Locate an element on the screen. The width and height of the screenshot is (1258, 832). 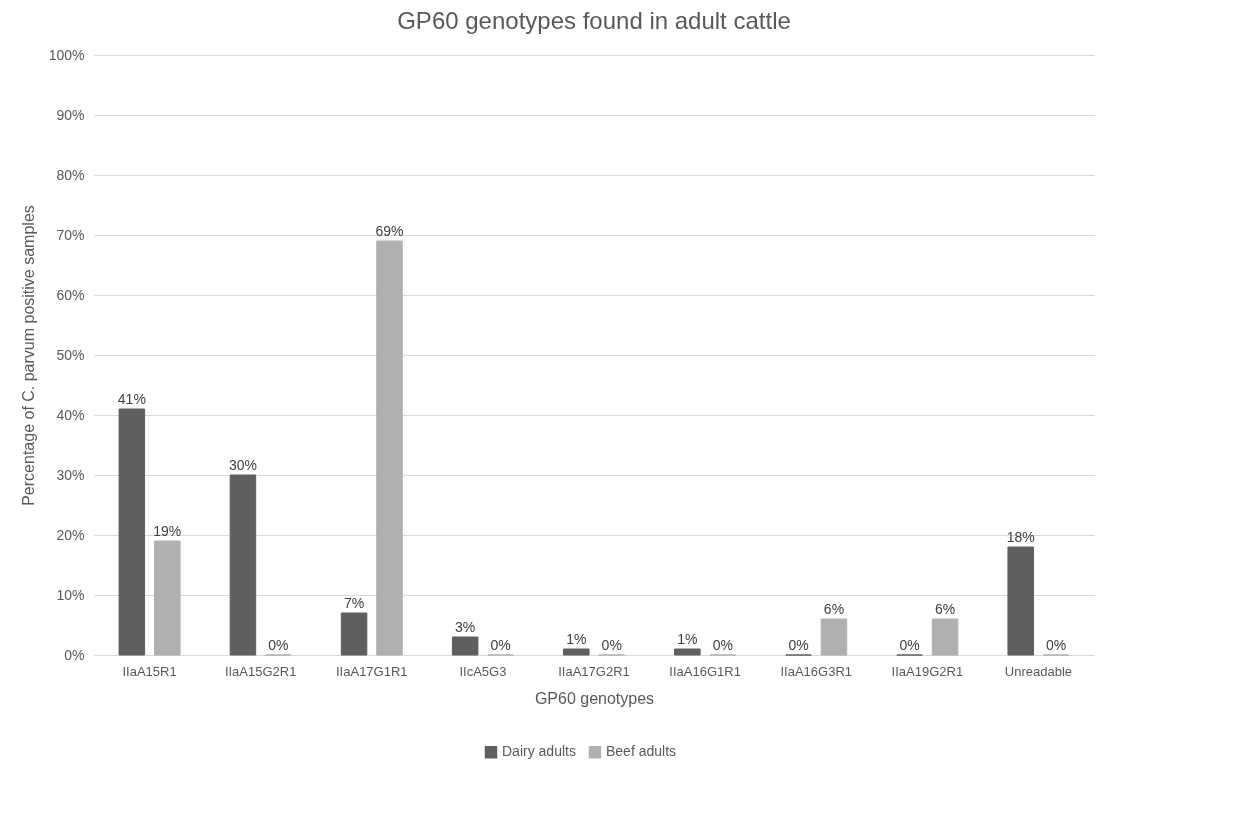
x-tick-label: IIaA19G2R1 is located at coordinates (927, 671).